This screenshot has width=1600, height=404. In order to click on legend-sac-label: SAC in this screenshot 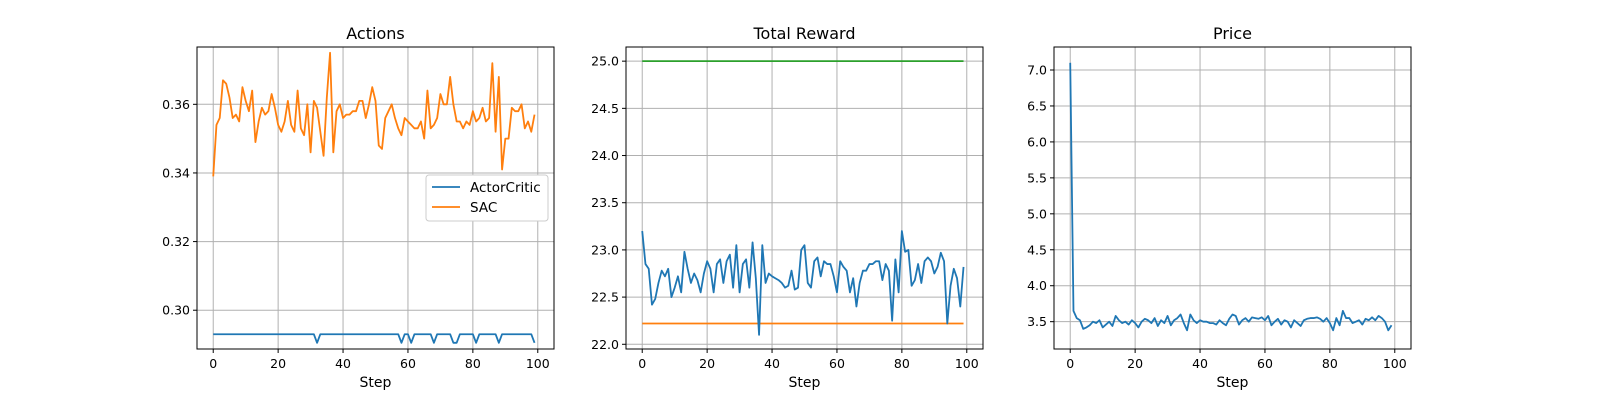, I will do `click(483, 208)`.